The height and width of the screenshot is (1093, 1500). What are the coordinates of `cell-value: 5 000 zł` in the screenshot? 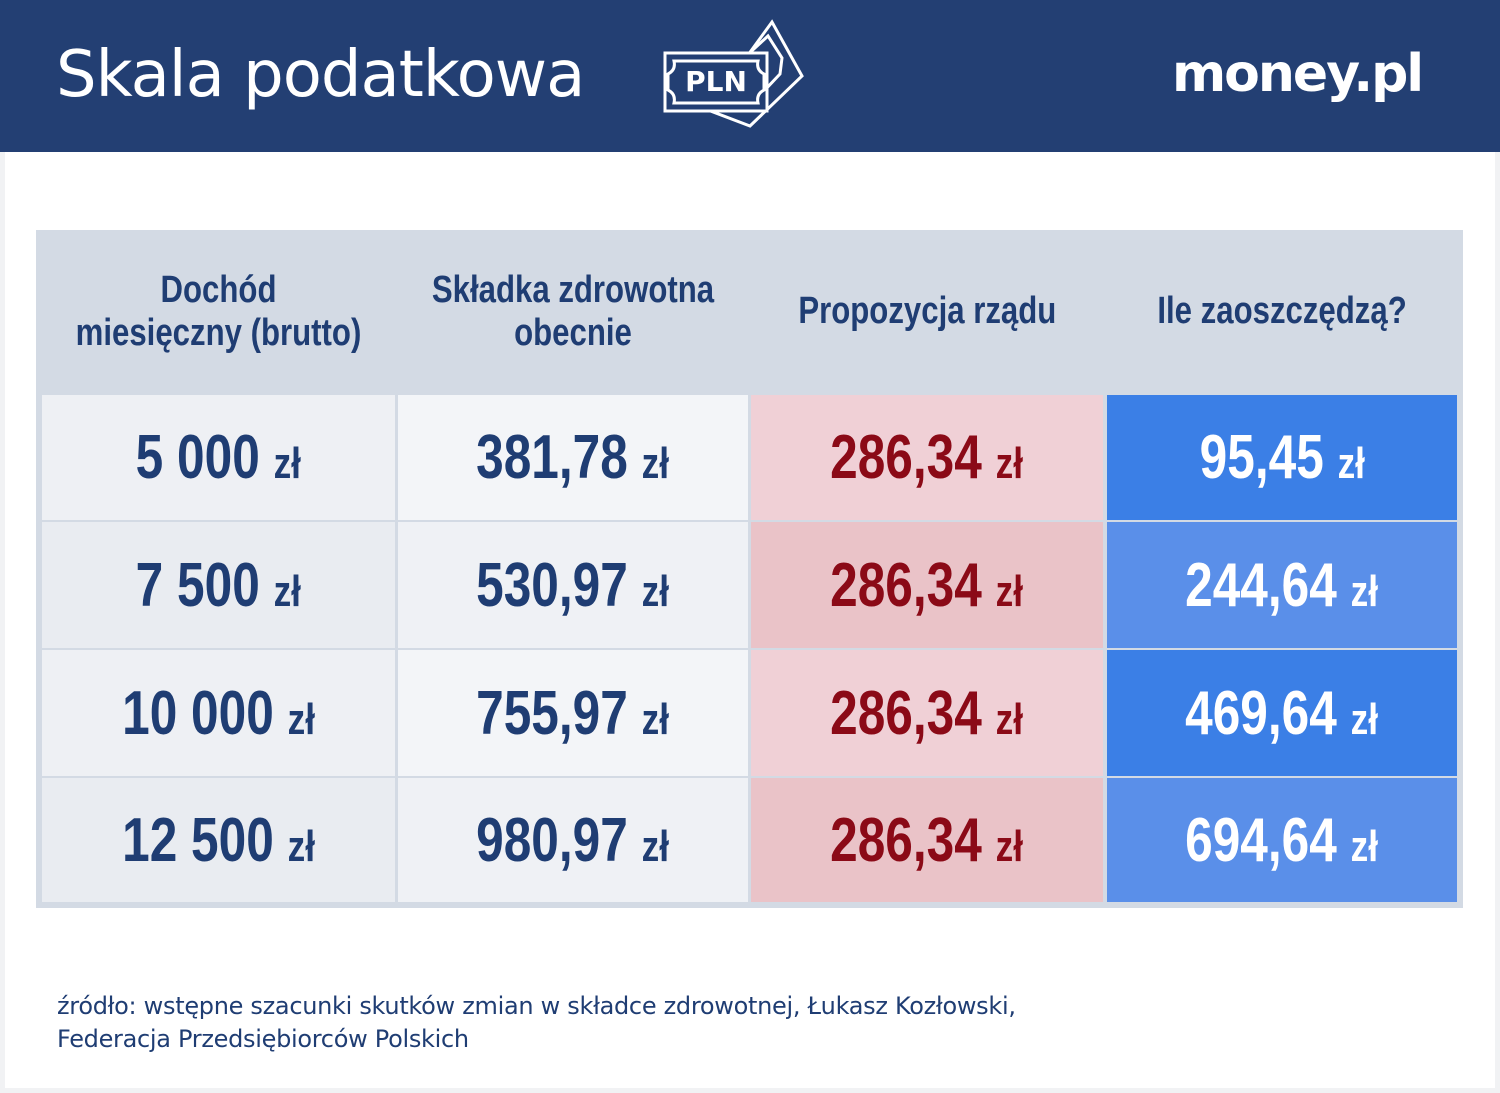 It's located at (218, 457).